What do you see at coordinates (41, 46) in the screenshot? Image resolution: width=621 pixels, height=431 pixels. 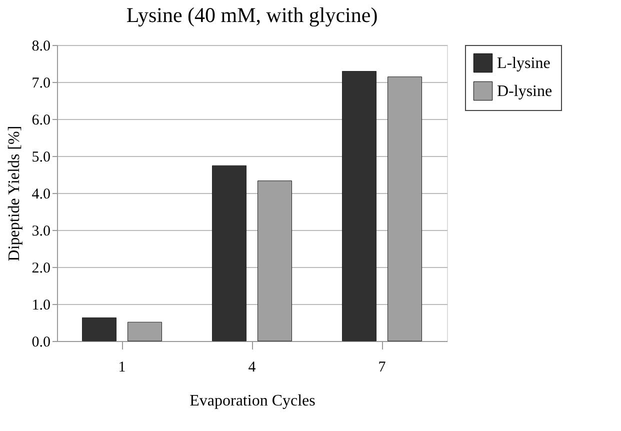 I see `y-tick-label: 8.0` at bounding box center [41, 46].